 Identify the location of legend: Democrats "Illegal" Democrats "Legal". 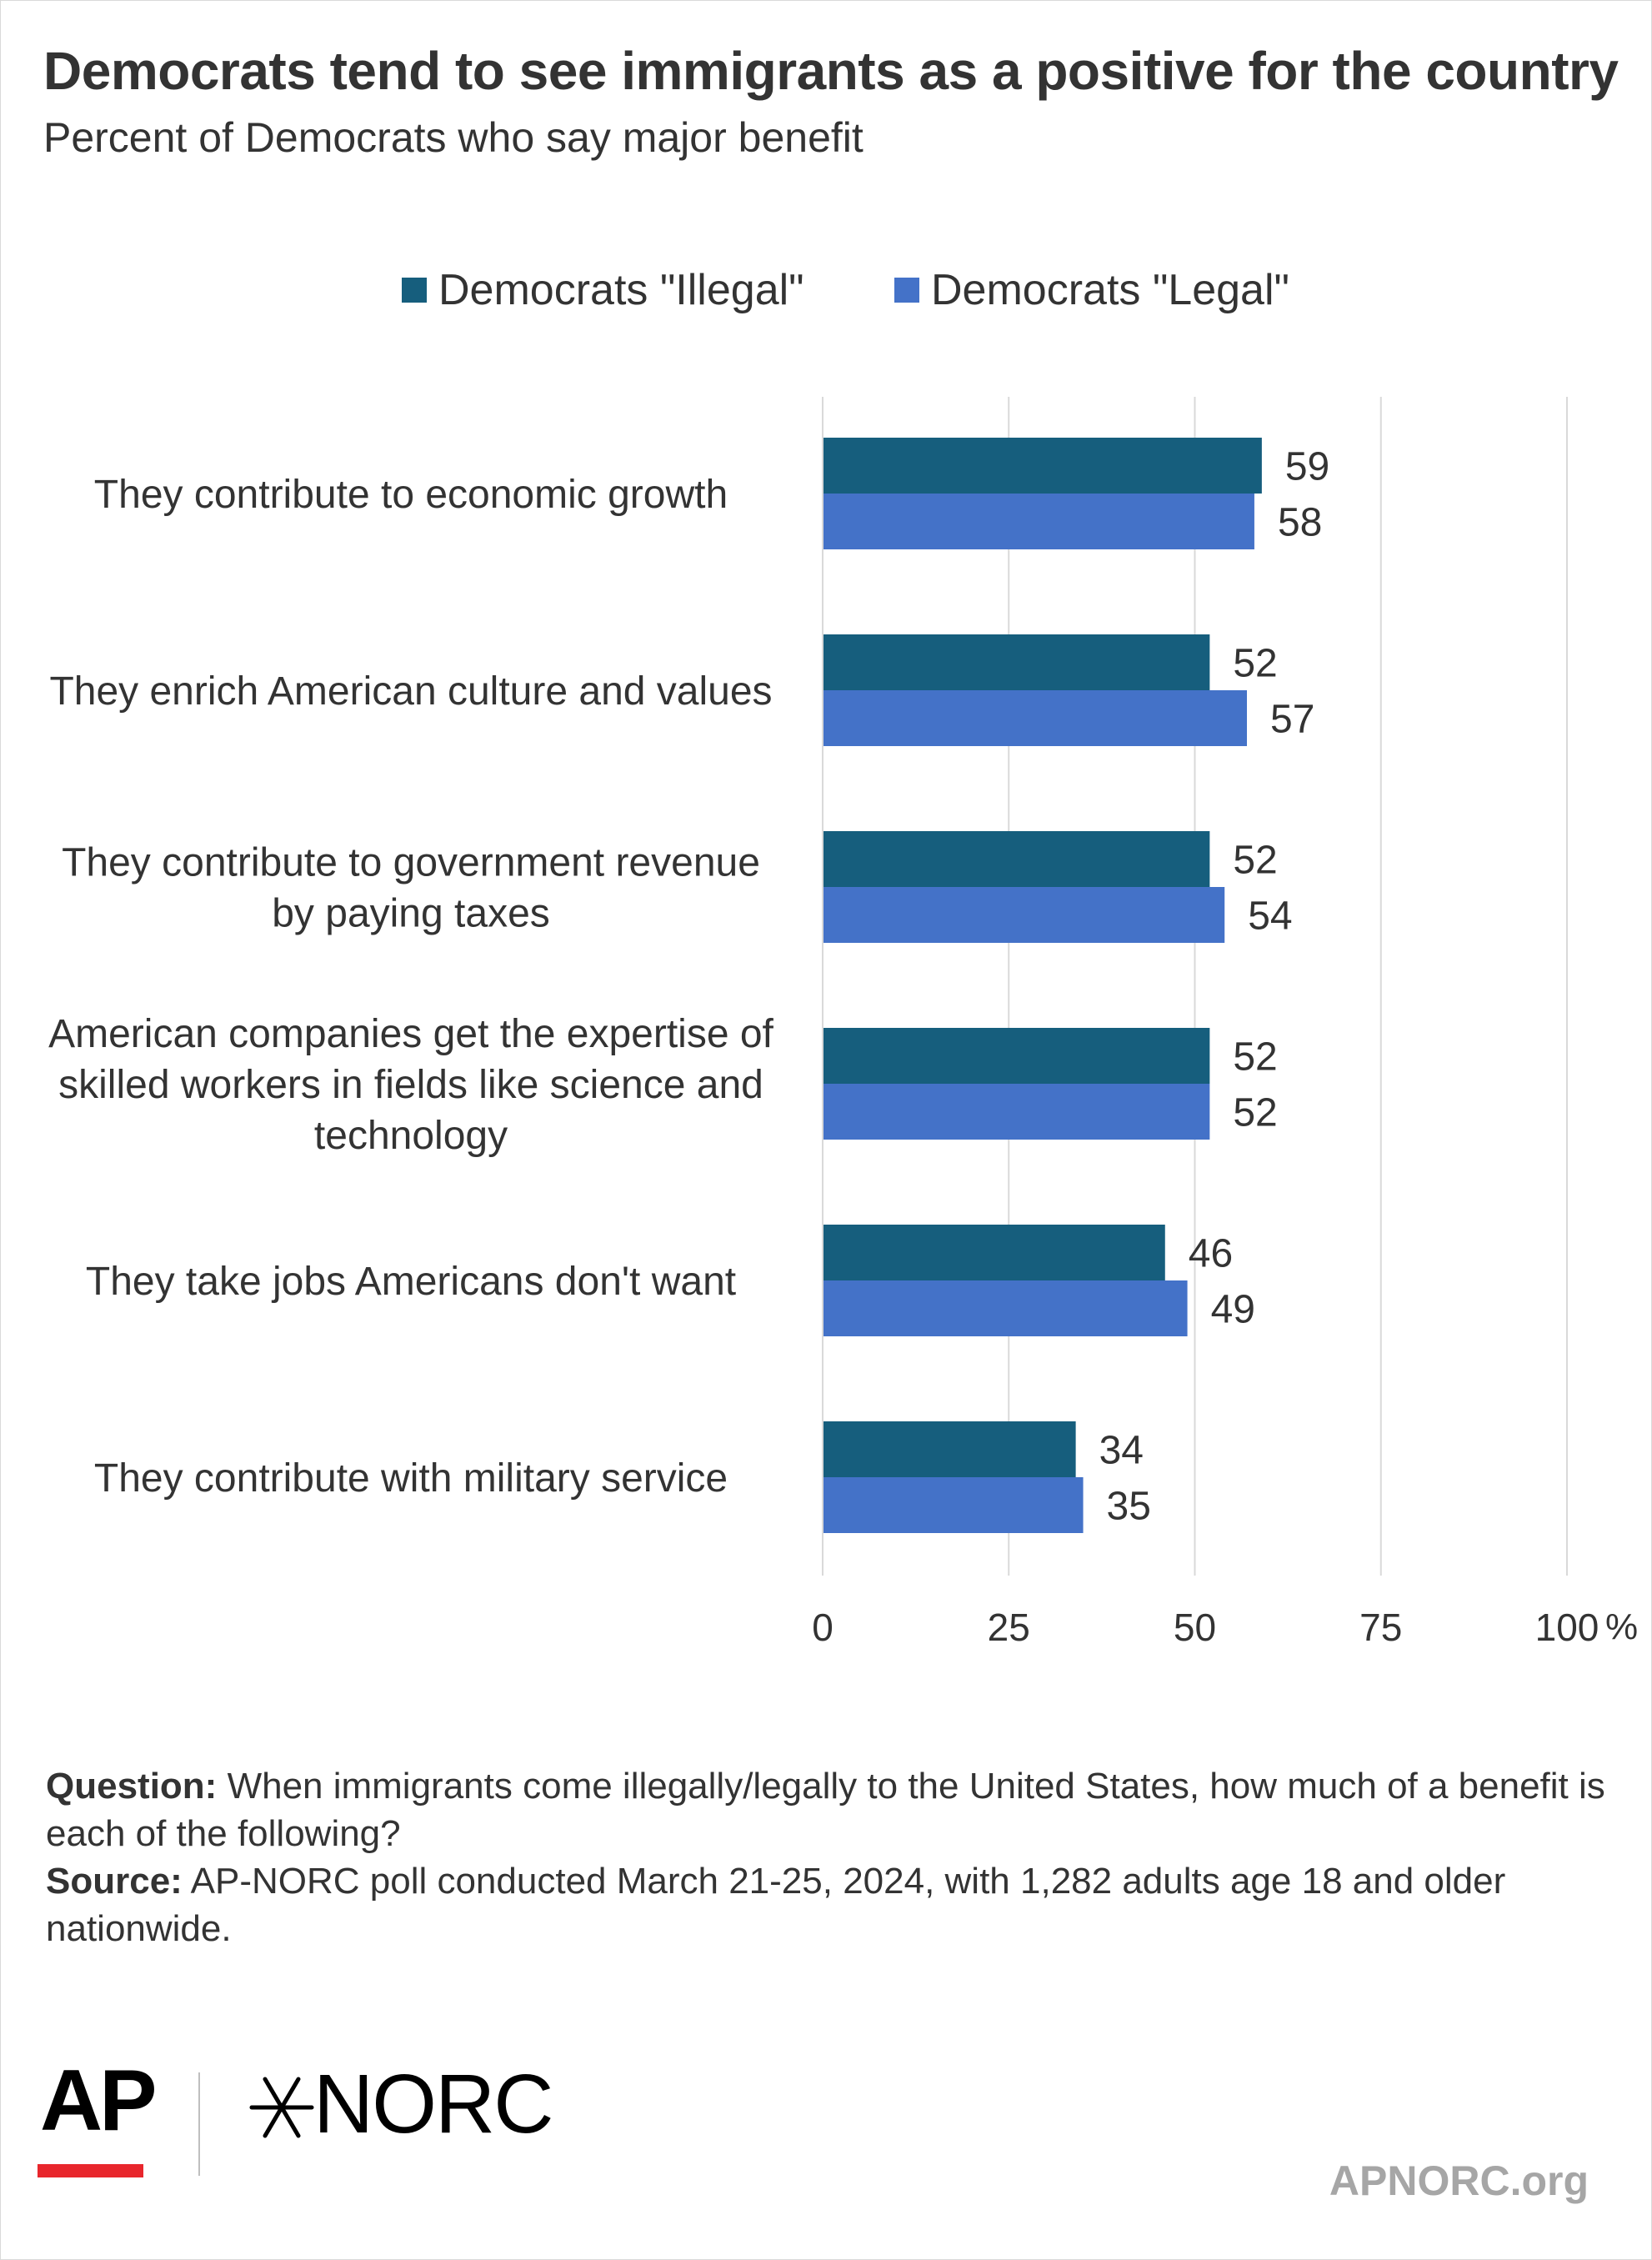
(826, 294).